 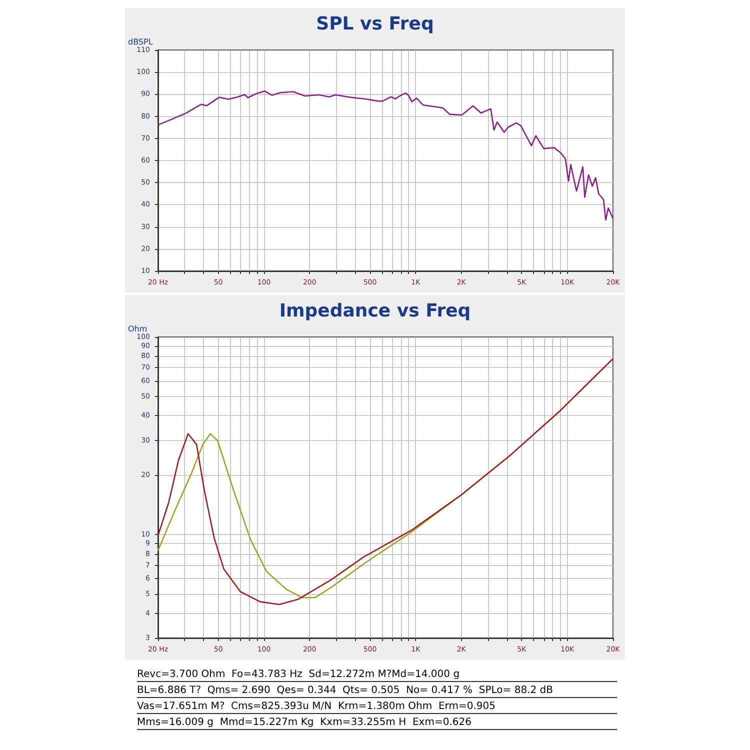 What do you see at coordinates (141, 42) in the screenshot?
I see `y-axis-title: dBSPL` at bounding box center [141, 42].